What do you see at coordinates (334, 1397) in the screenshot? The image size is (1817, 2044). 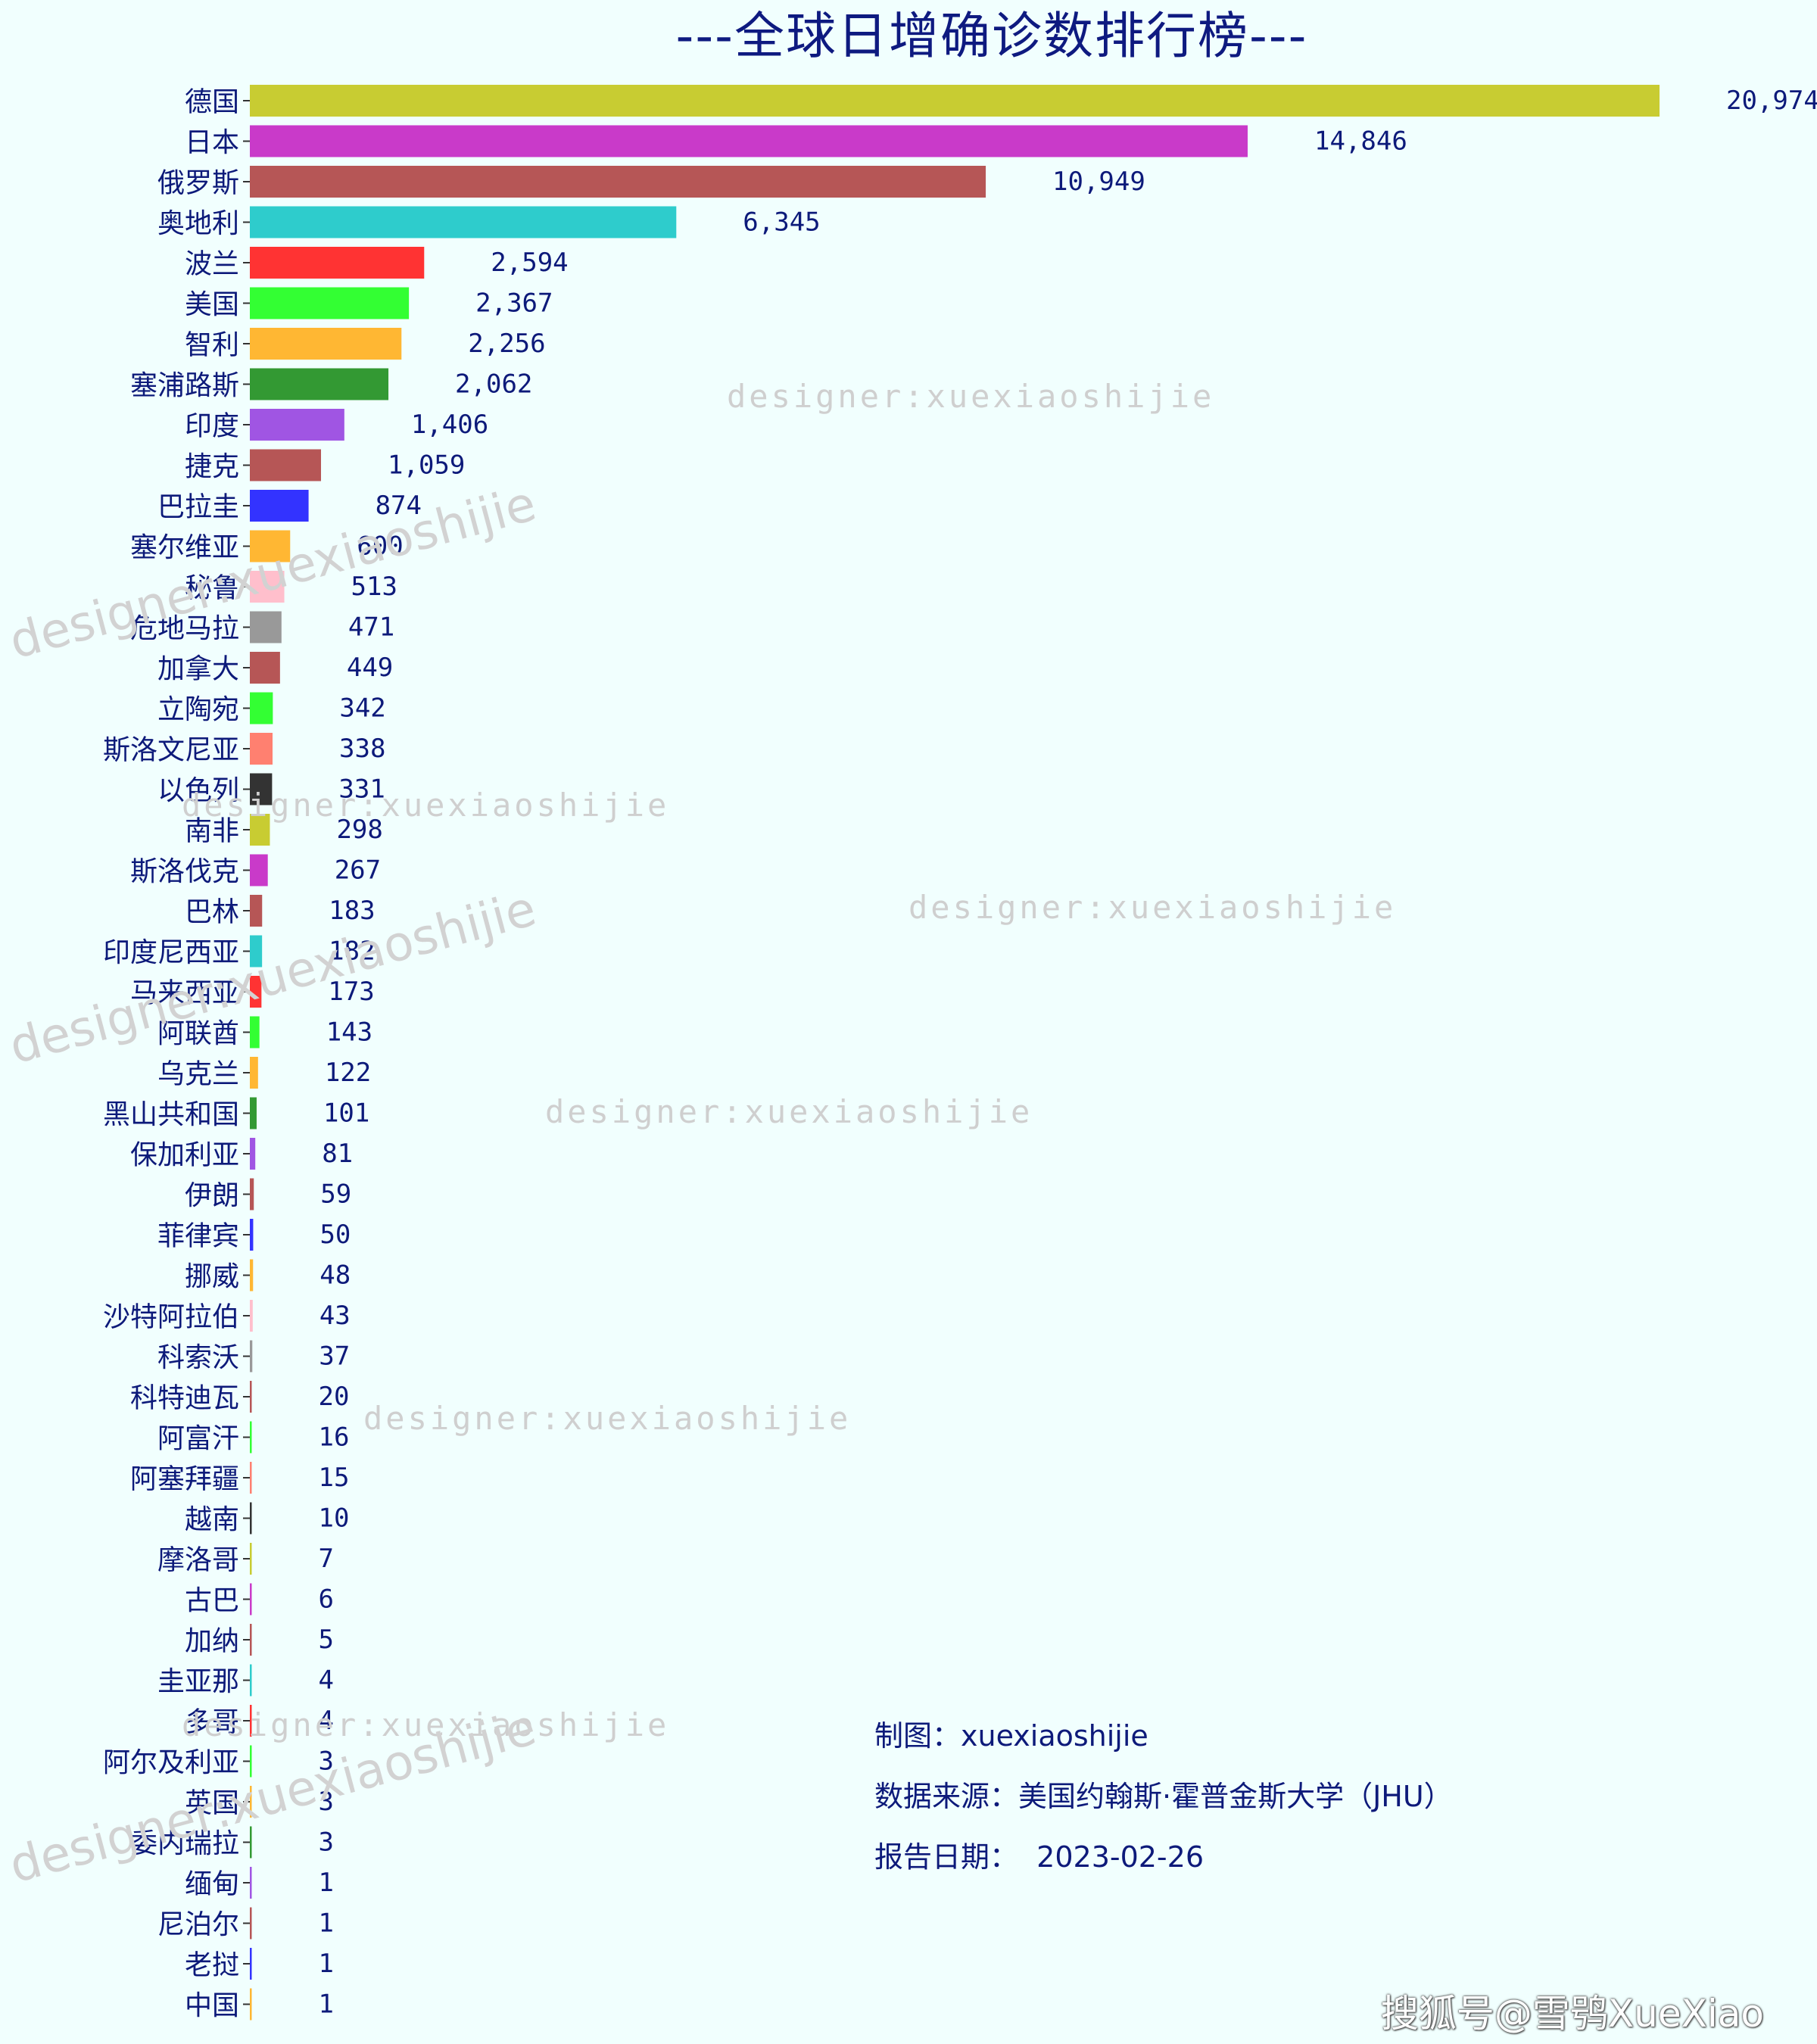 I see `value-label: 20` at bounding box center [334, 1397].